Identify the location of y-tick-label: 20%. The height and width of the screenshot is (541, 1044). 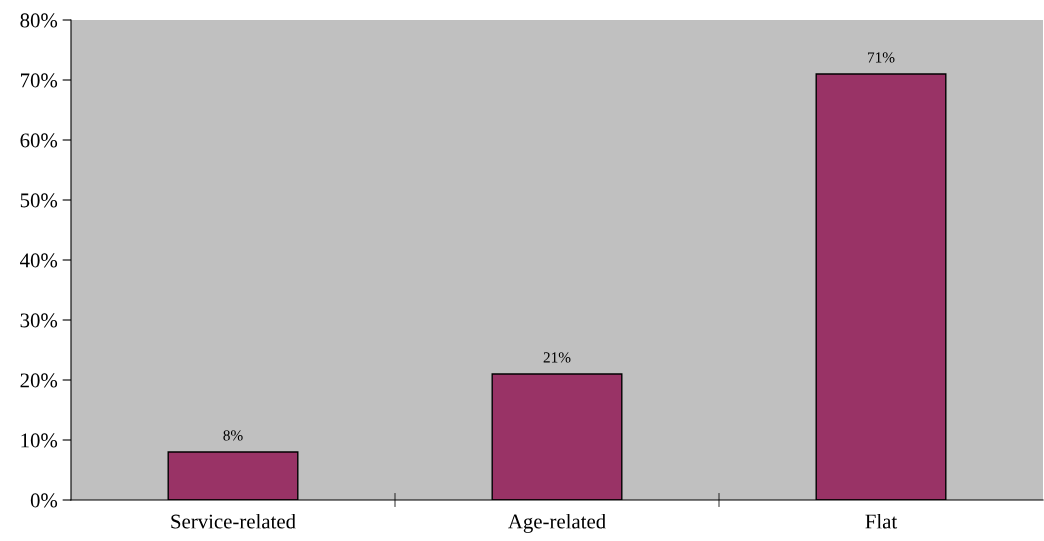
(39, 380).